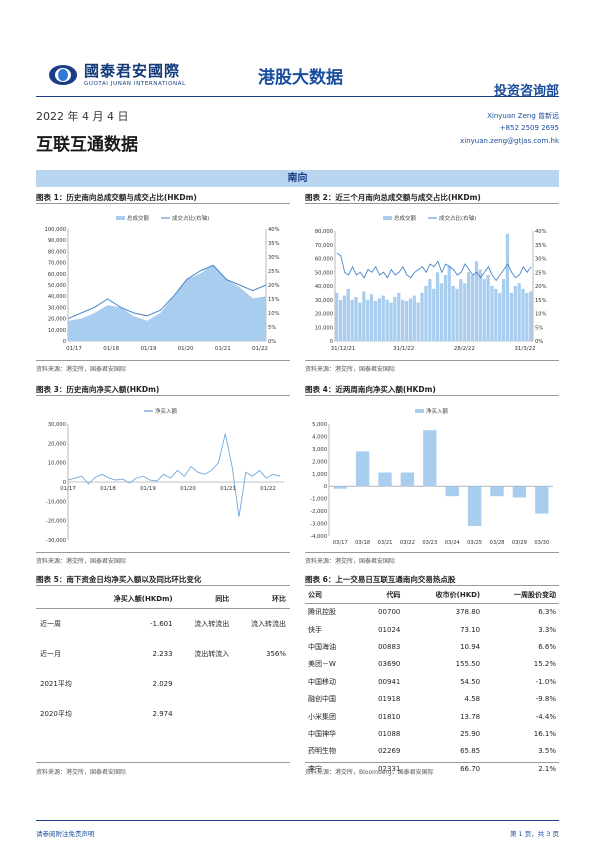 This screenshot has height=842, width=595. What do you see at coordinates (108, 489) in the screenshot?
I see `x-tick-label: 01/18` at bounding box center [108, 489].